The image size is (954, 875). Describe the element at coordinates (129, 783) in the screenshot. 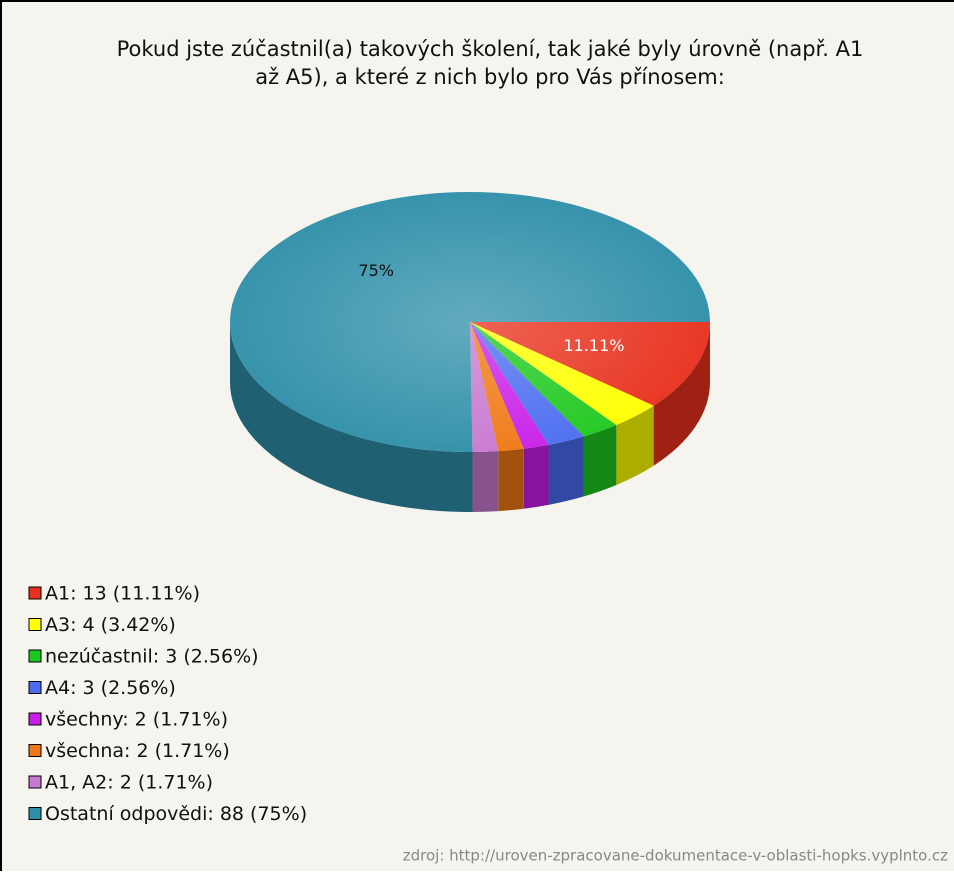

I see `legend-label: A1, A2: 2 (1.71%)` at that location.